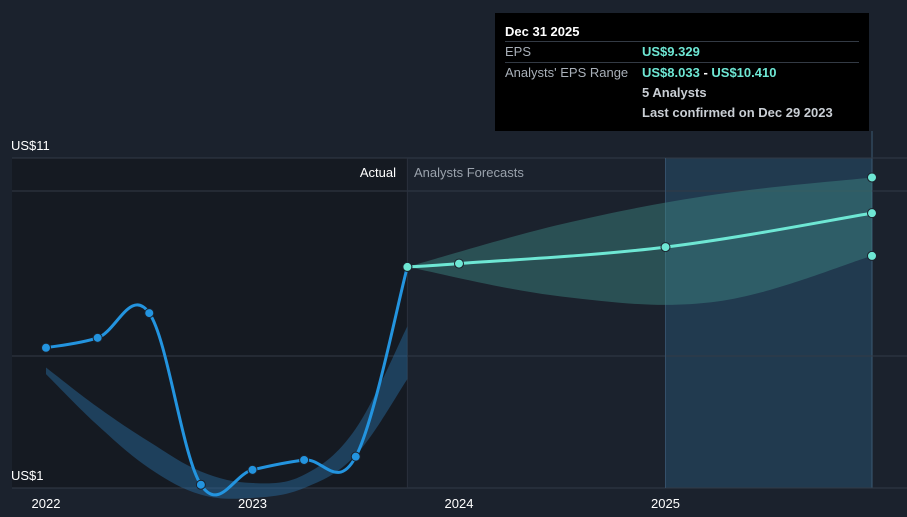 This screenshot has width=907, height=517. Describe the element at coordinates (744, 72) in the screenshot. I see `tooltip-range-high: US$10.410` at that location.